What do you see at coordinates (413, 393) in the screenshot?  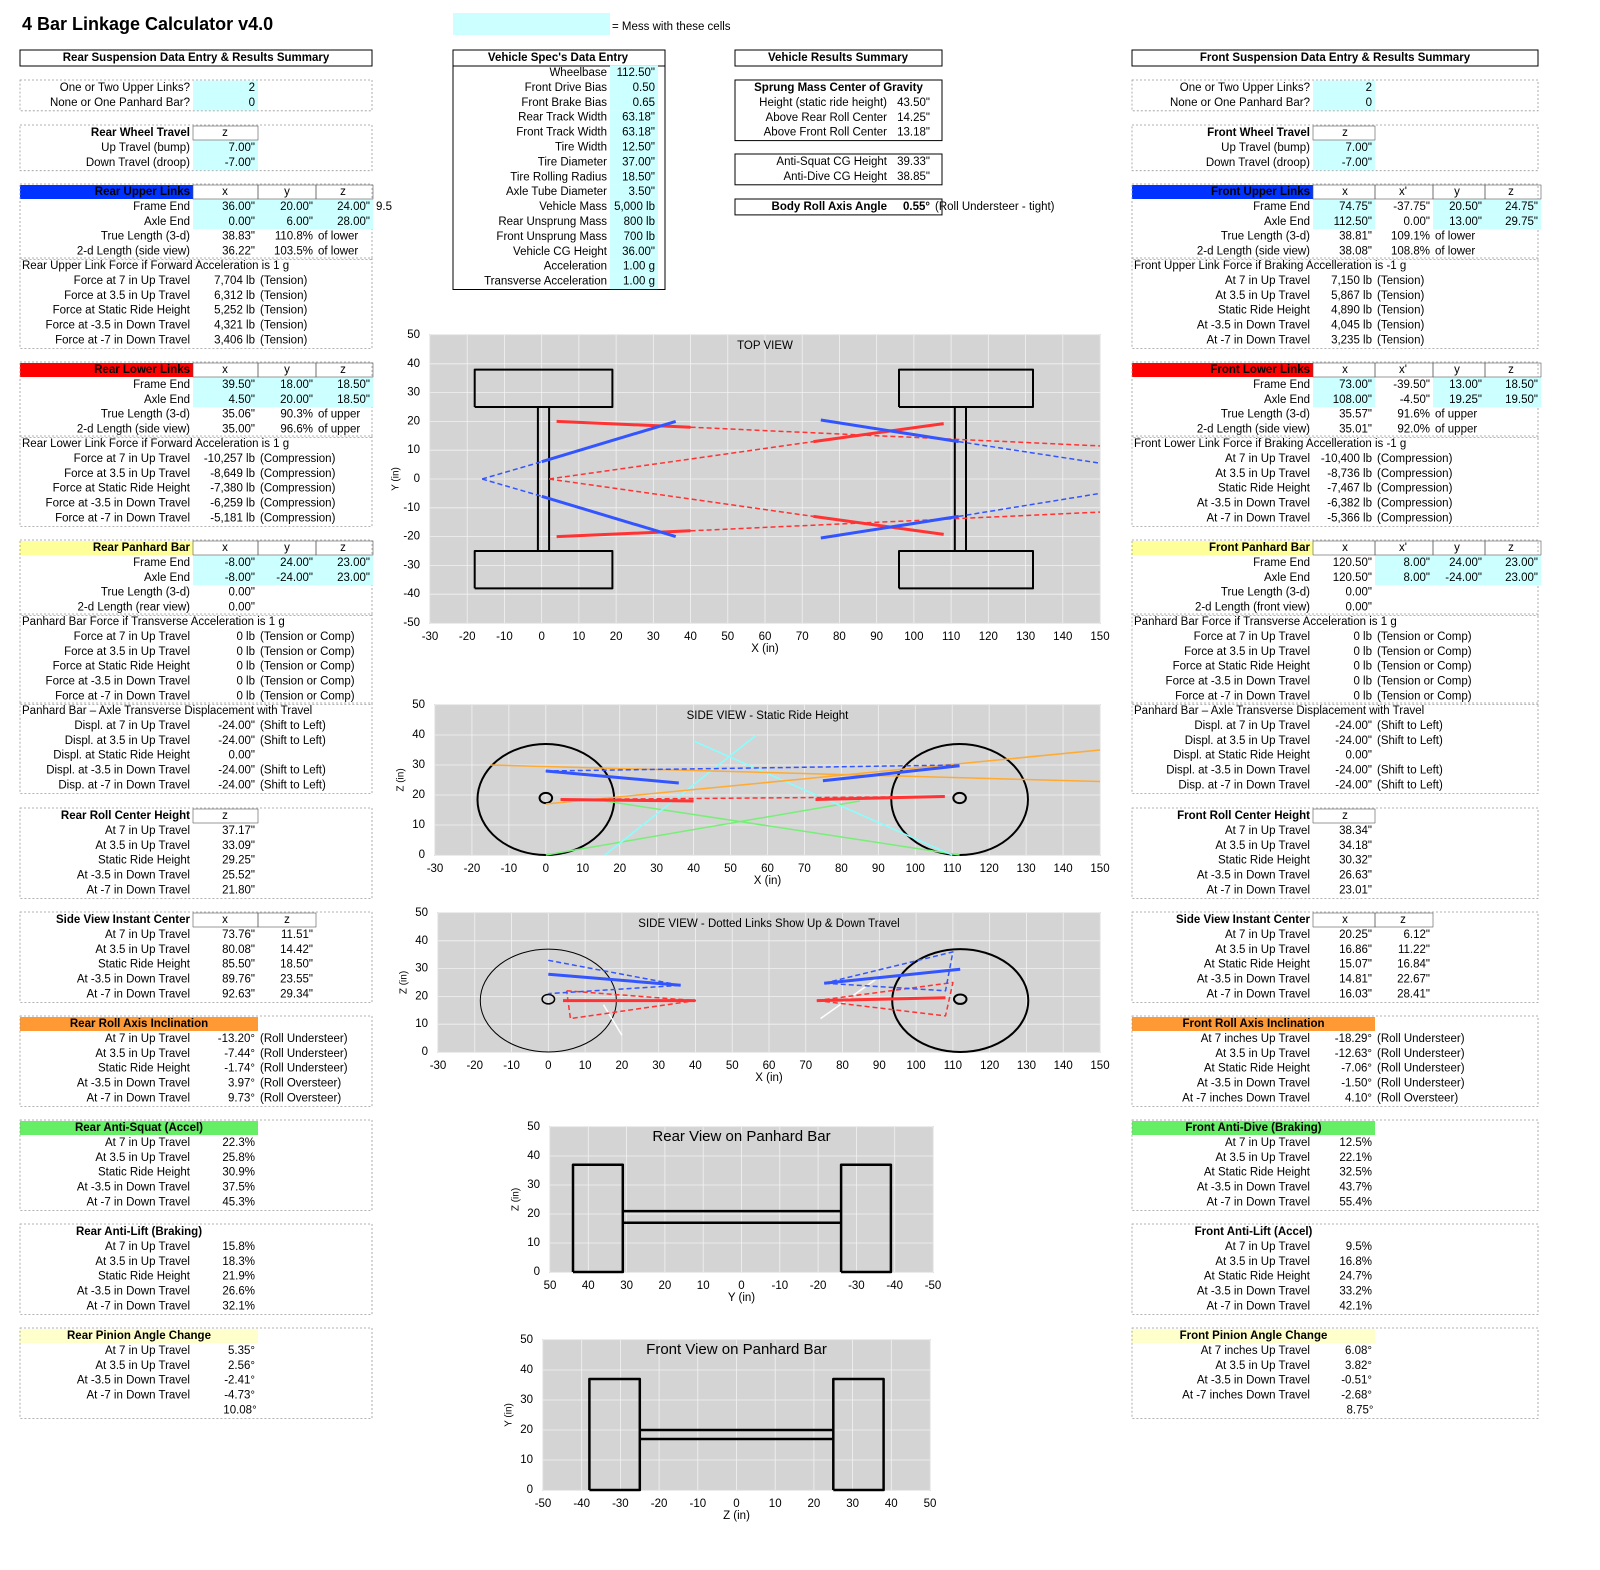 I see `y-tick-label: 30` at bounding box center [413, 393].